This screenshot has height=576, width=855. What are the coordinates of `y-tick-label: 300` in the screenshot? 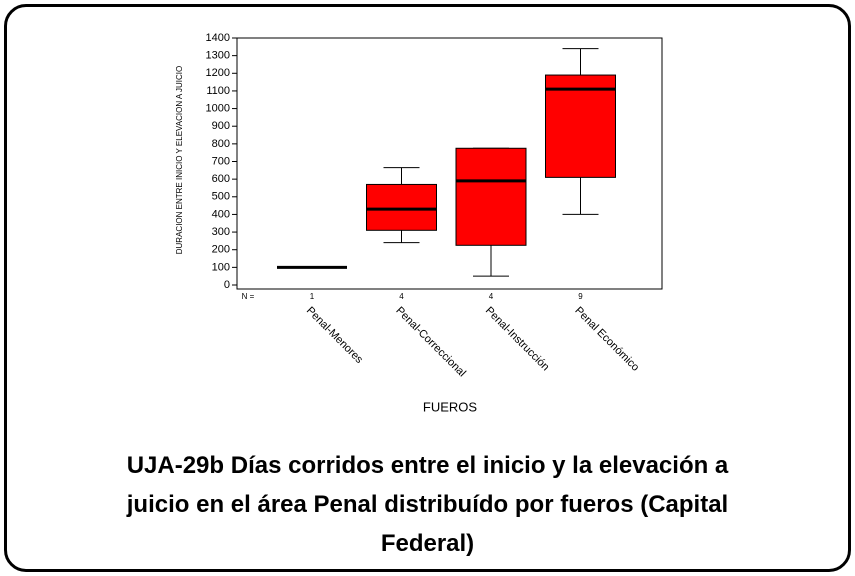 It's located at (221, 232).